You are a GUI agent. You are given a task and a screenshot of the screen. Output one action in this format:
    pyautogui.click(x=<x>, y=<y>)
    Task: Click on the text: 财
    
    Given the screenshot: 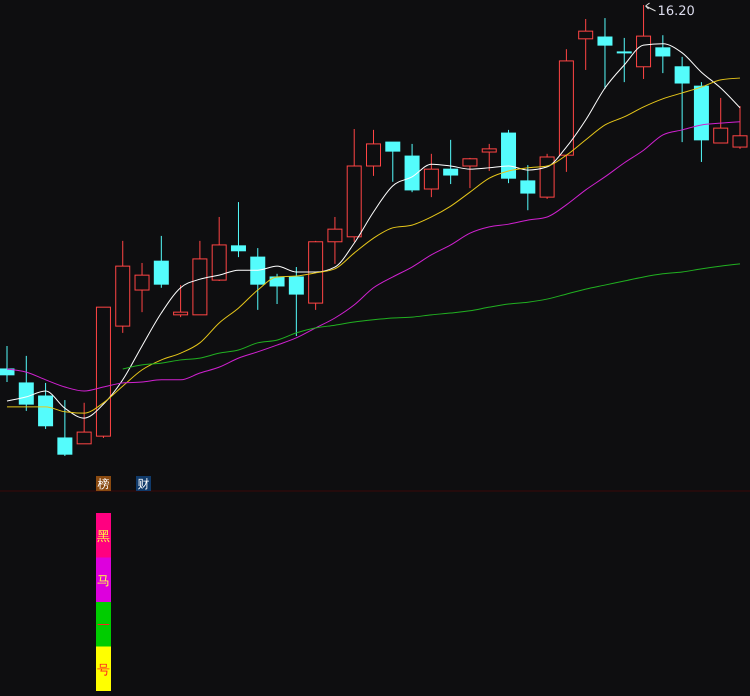 What is the action you would take?
    pyautogui.click(x=144, y=484)
    